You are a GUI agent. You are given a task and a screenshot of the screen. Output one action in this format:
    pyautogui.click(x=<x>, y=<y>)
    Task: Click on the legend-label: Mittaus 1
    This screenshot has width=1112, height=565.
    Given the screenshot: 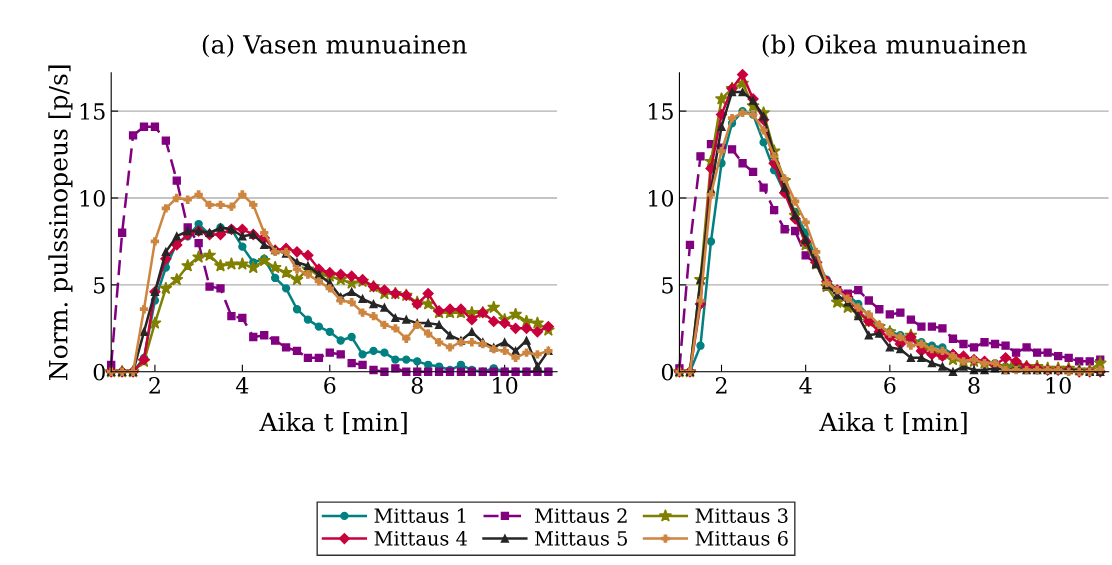 What is the action you would take?
    pyautogui.click(x=420, y=515)
    